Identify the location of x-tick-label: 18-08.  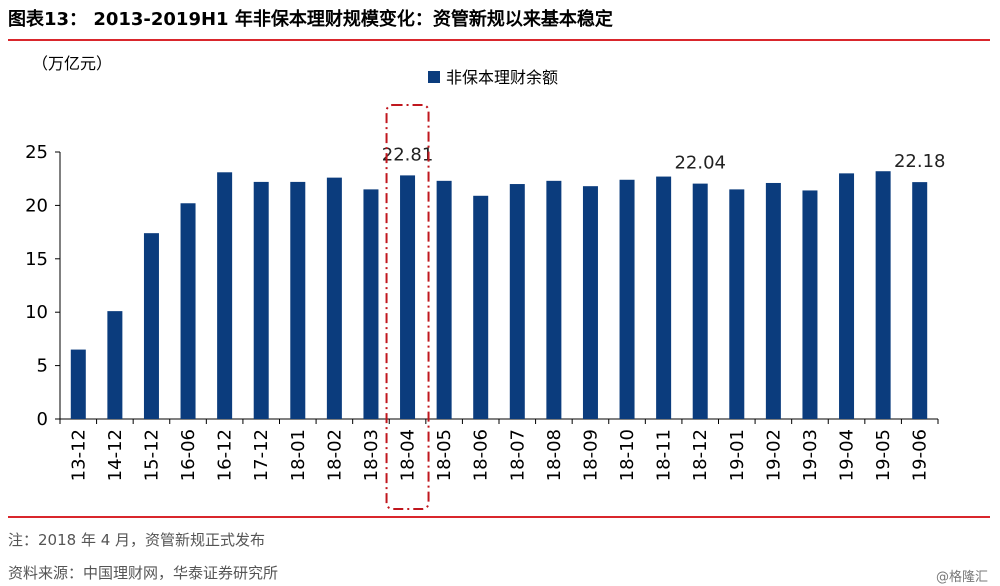
(554, 455).